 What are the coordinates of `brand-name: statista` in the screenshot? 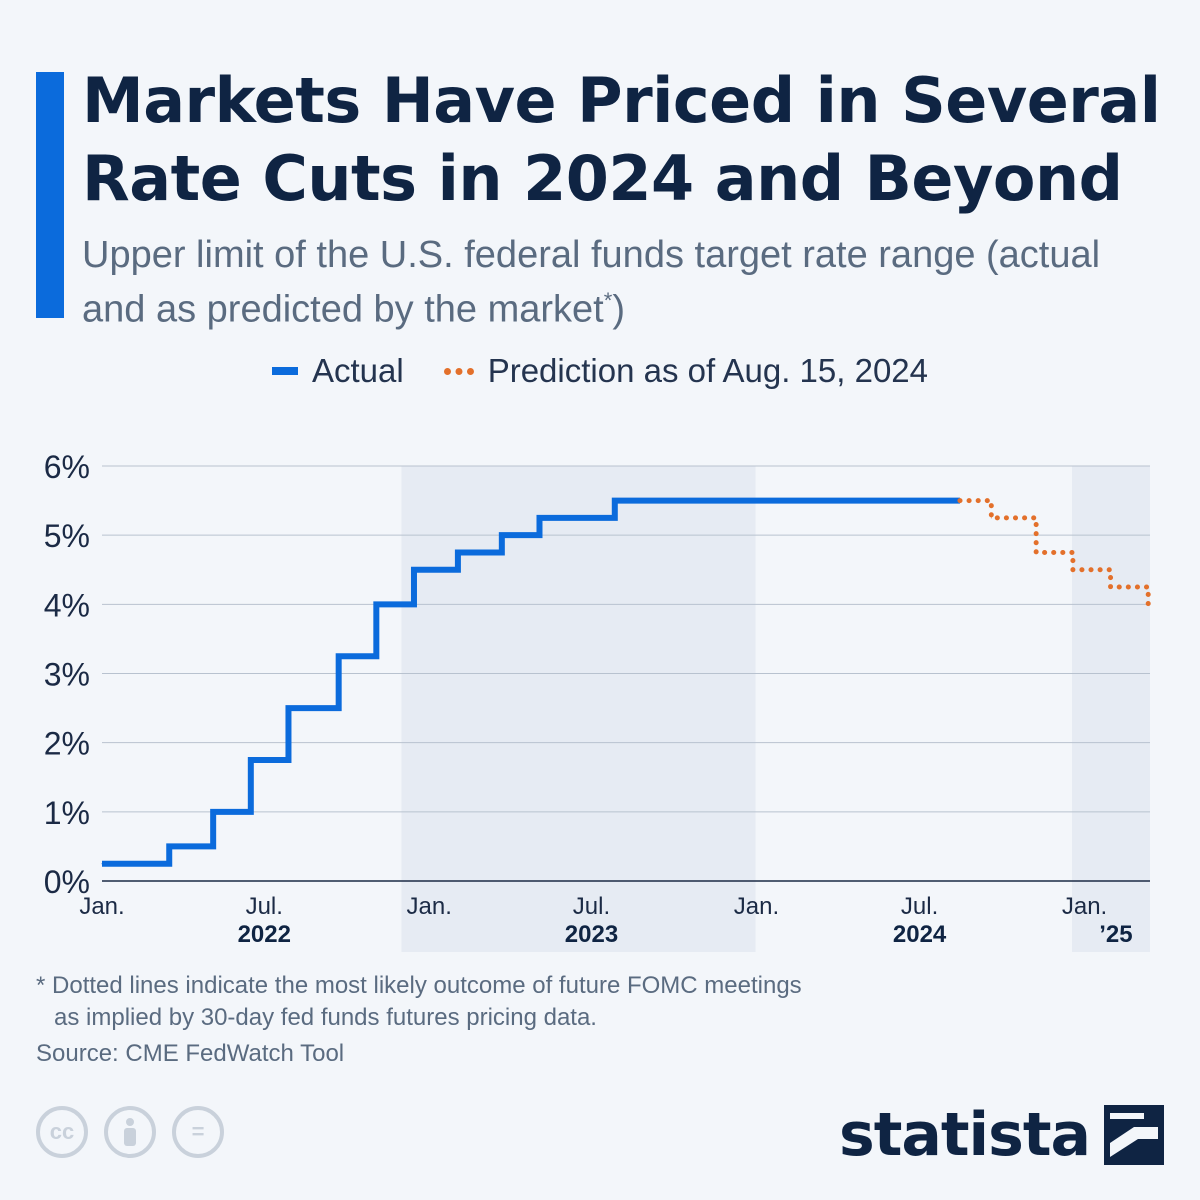 It's located at (964, 1135).